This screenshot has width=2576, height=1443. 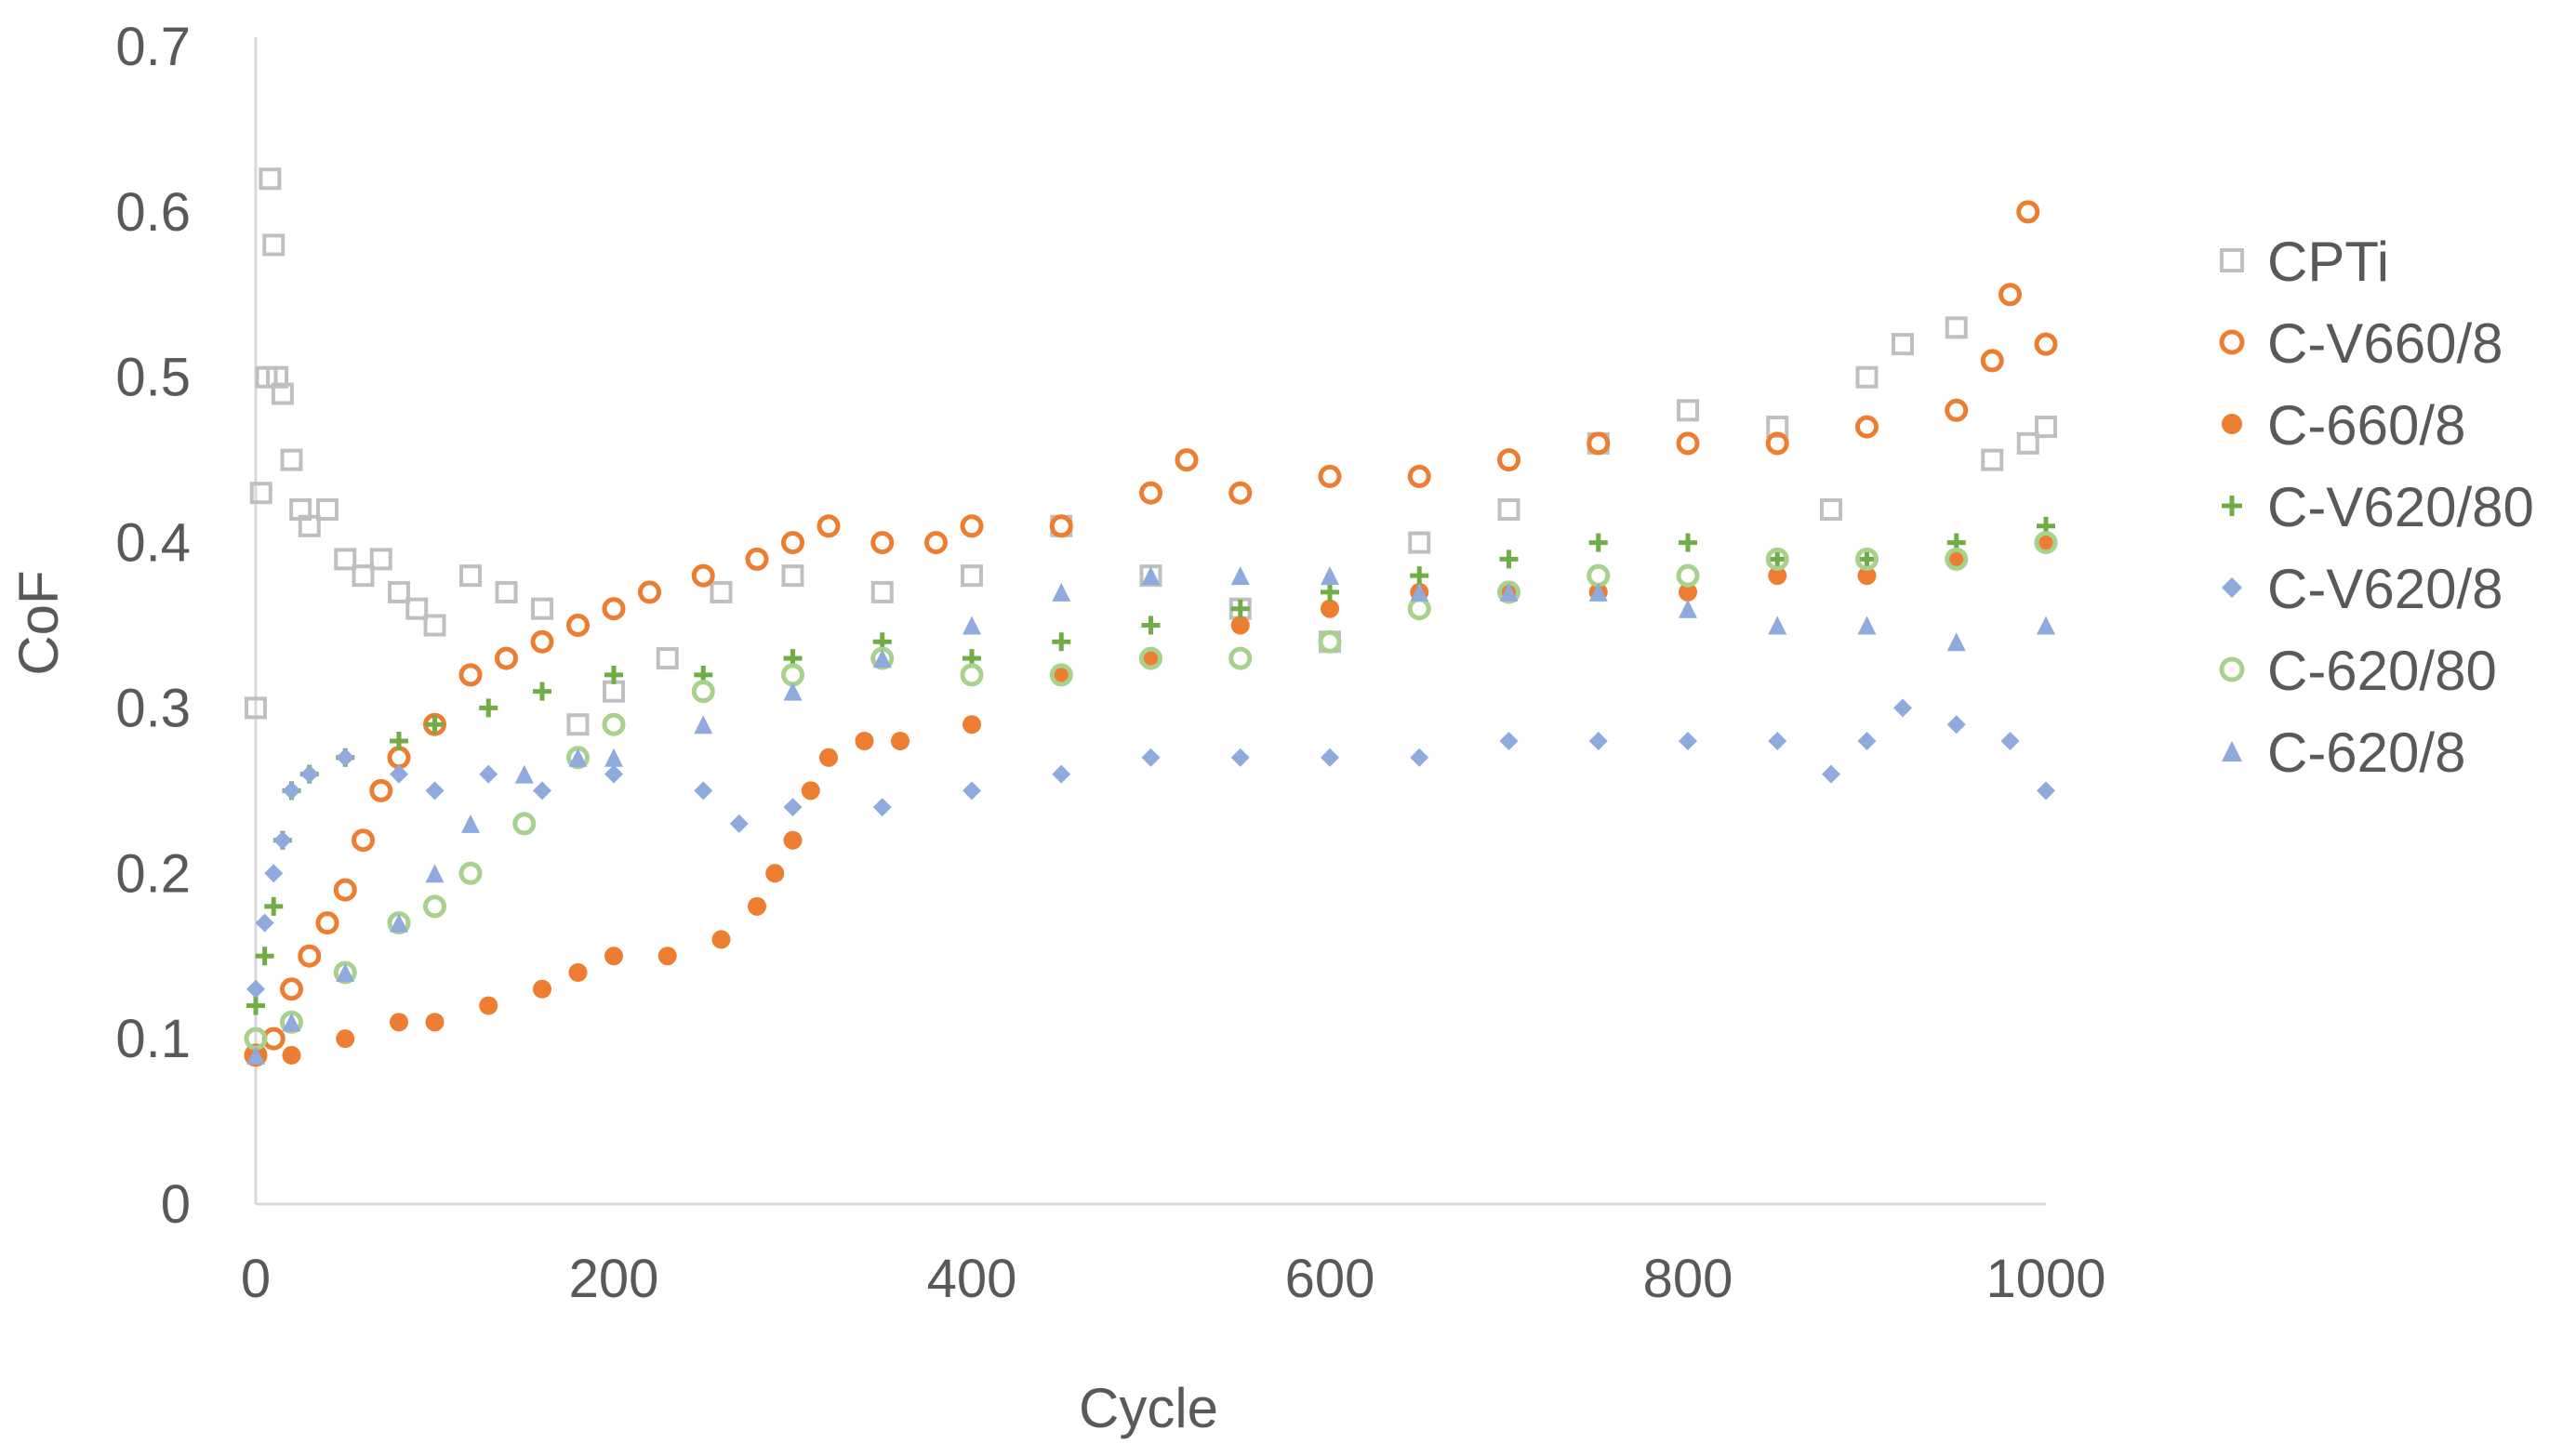 I want to click on legend-label: C-V620/80, so click(x=2400, y=507).